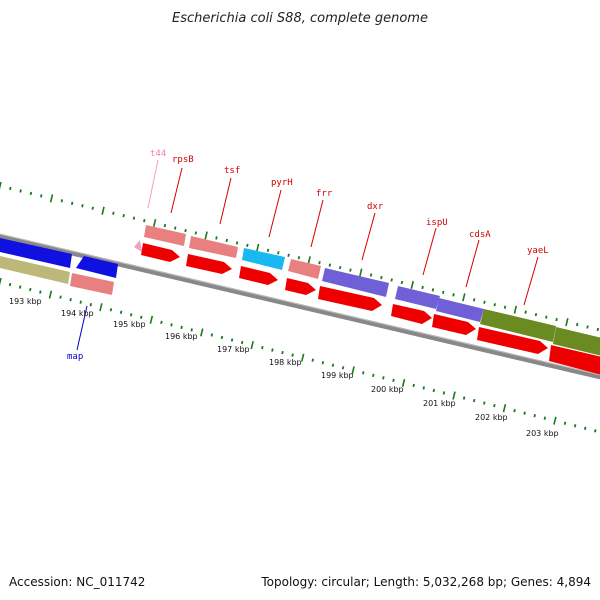 This screenshot has height=600, width=600. What do you see at coordinates (285, 362) in the screenshot?
I see `tick-label: 198 kbp` at bounding box center [285, 362].